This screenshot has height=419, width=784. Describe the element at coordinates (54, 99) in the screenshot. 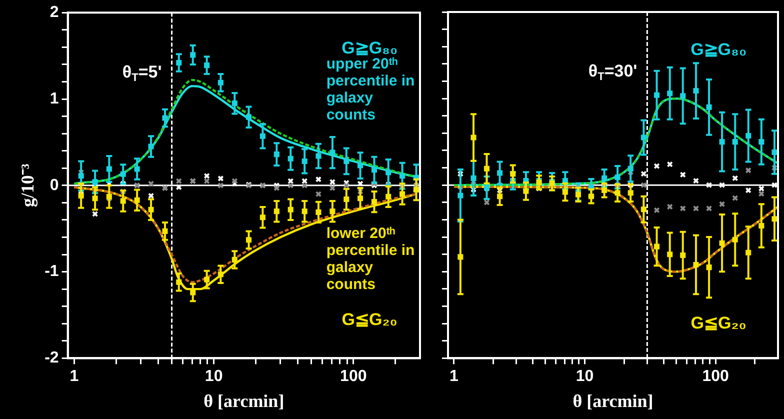

I see `y-tick-label: 1` at that location.